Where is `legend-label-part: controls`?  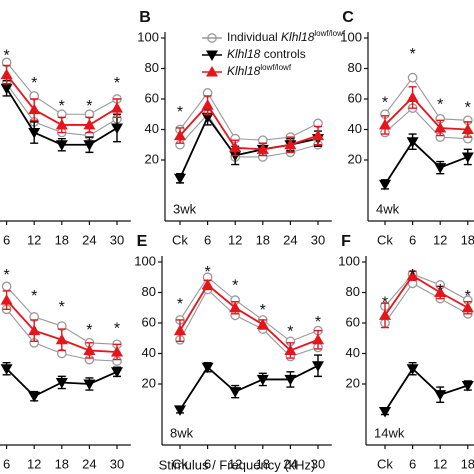 legend-label-part: controls is located at coordinates (282, 54).